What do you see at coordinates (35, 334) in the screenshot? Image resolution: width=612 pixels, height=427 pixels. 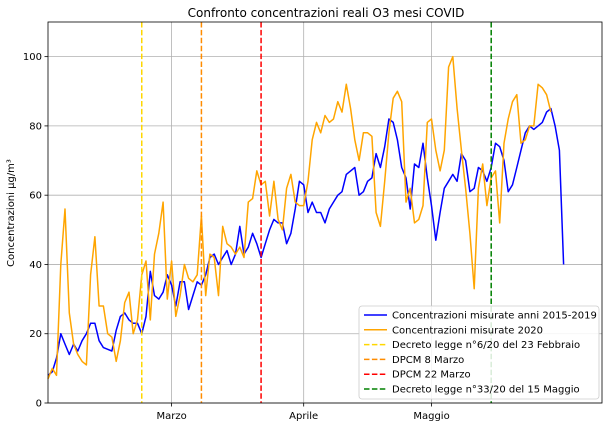 I see `y-tick-label: 20` at bounding box center [35, 334].